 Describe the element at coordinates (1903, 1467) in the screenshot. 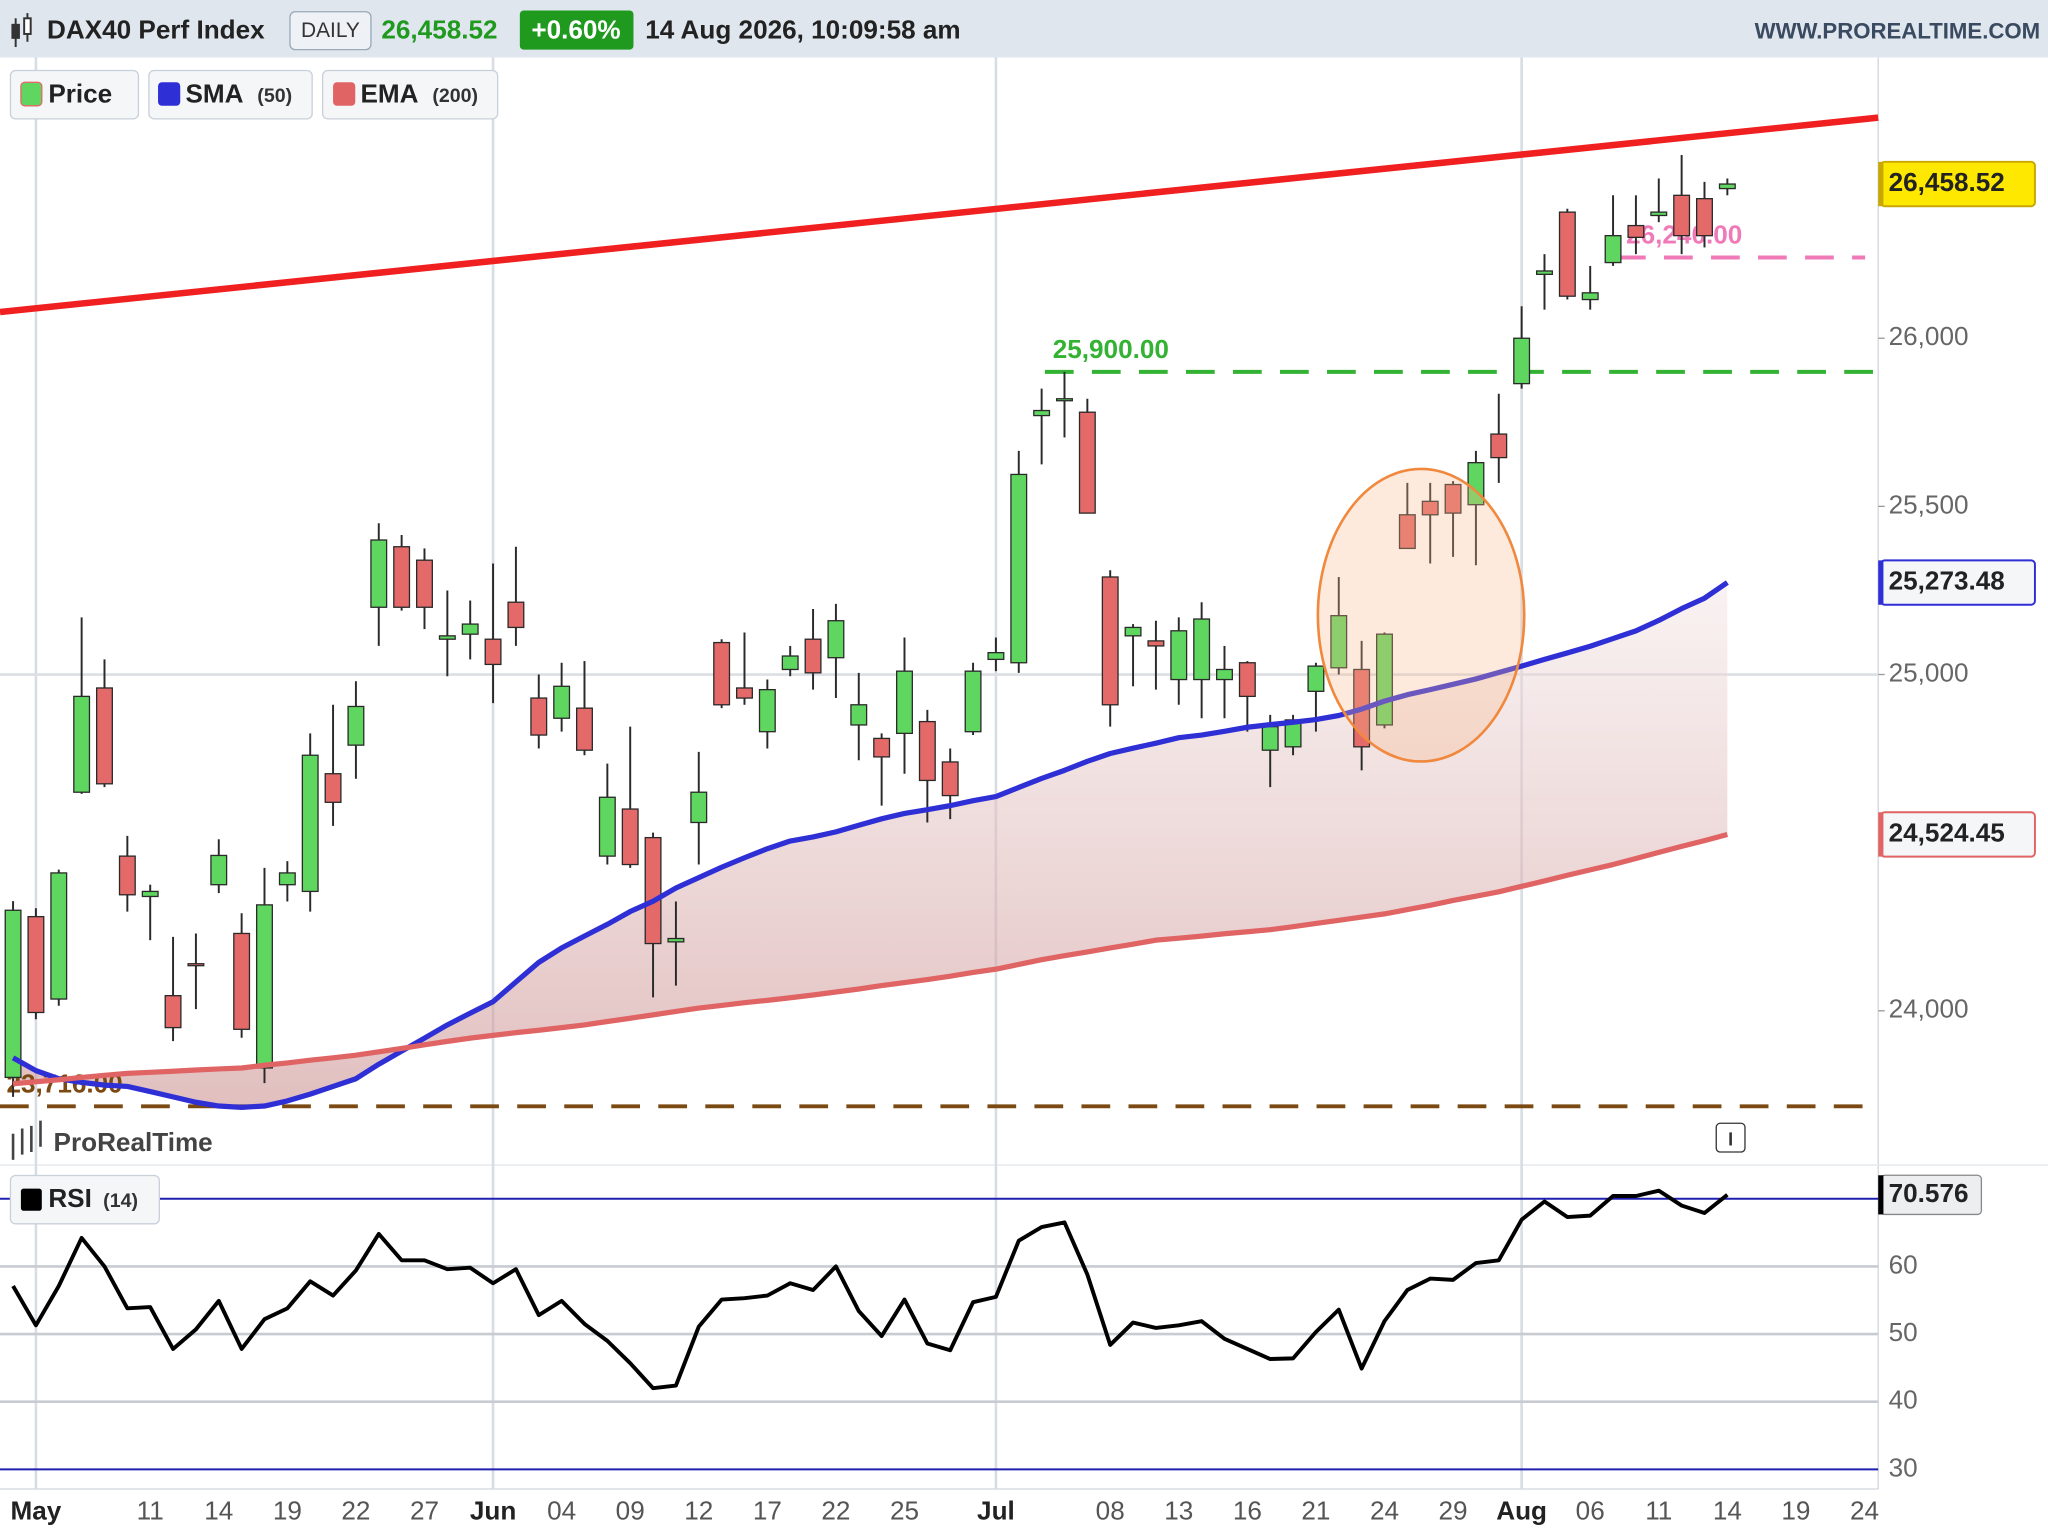

I see `y-tick-label: 30` at that location.